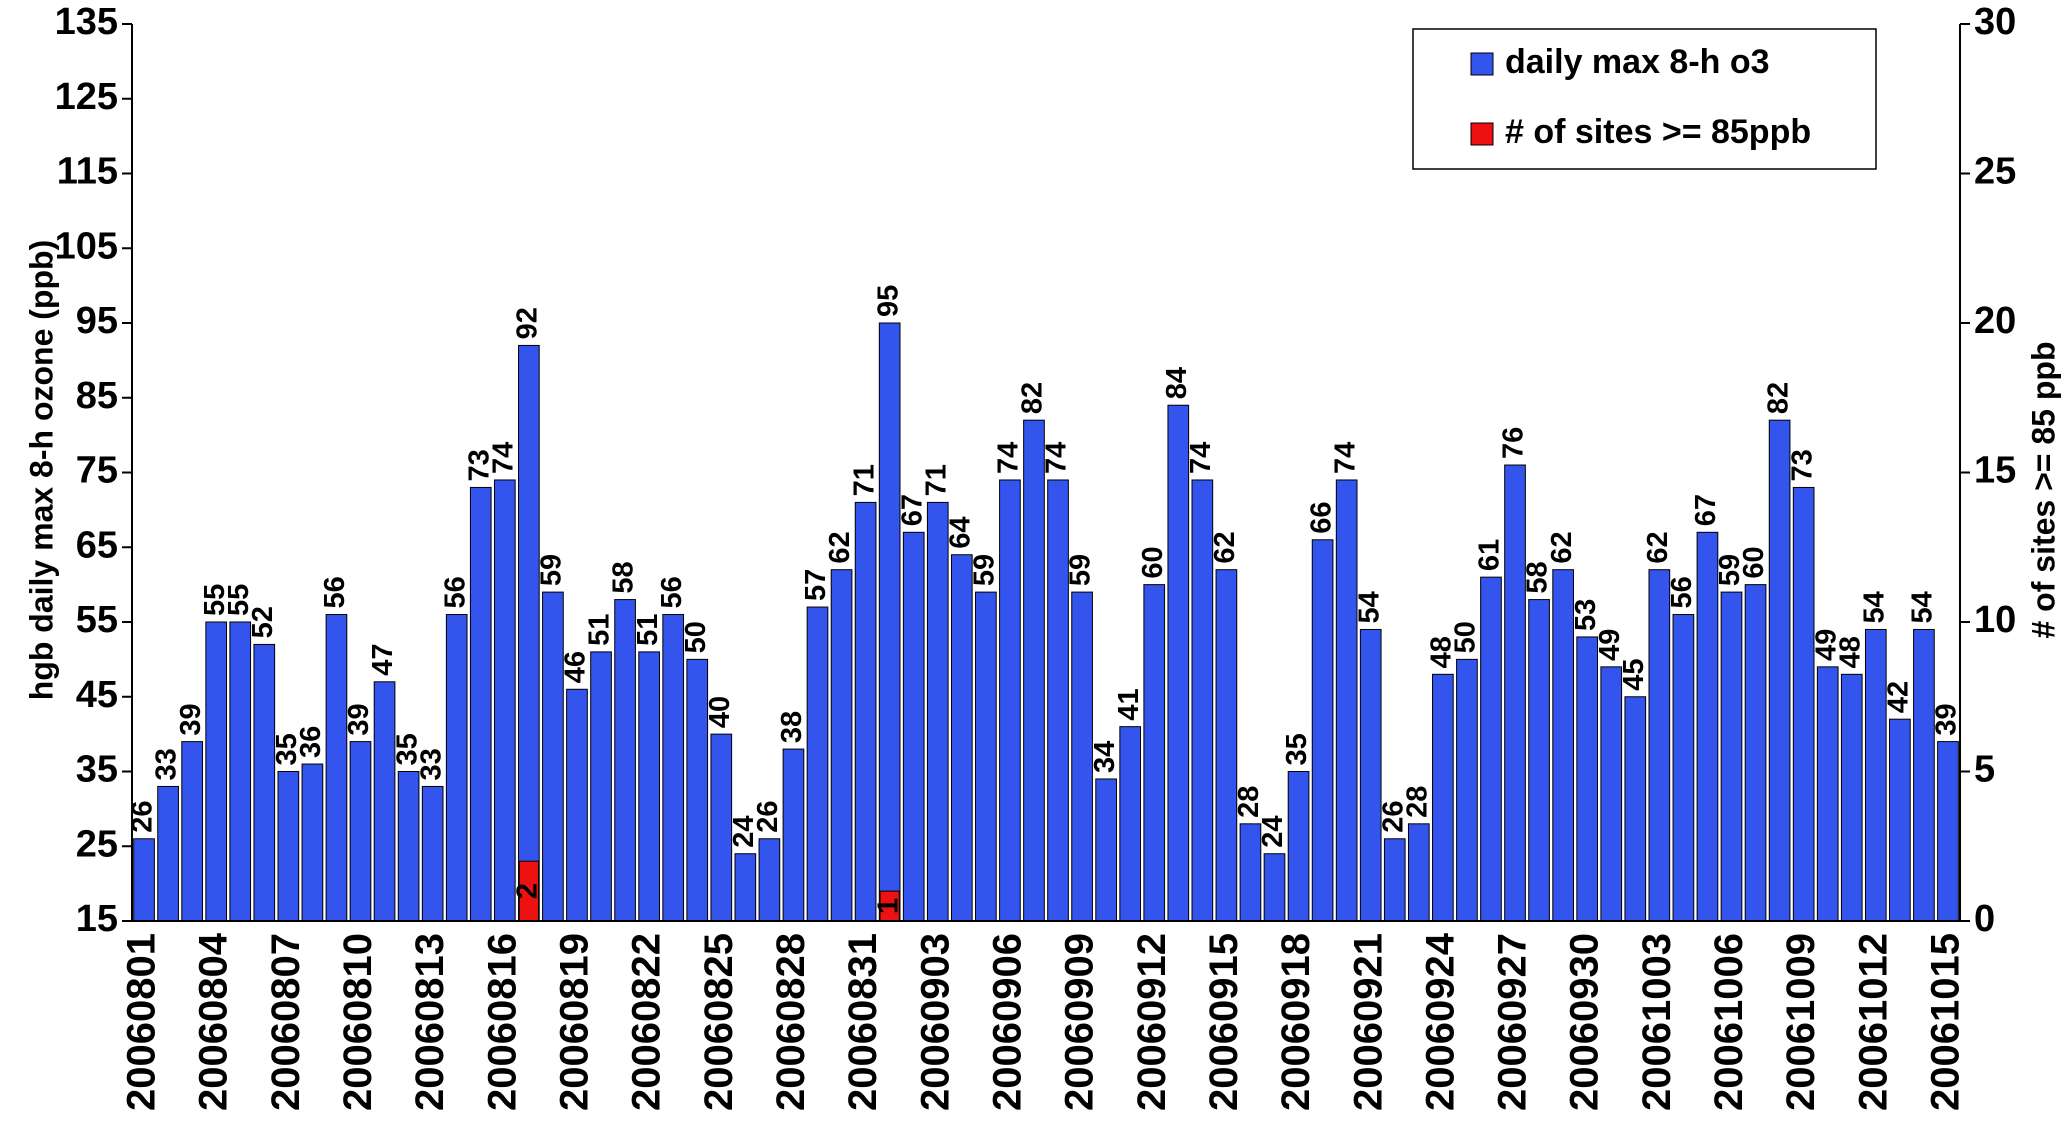 This screenshot has width=2068, height=1136. I want to click on bar-value-label: 61, so click(1490, 555).